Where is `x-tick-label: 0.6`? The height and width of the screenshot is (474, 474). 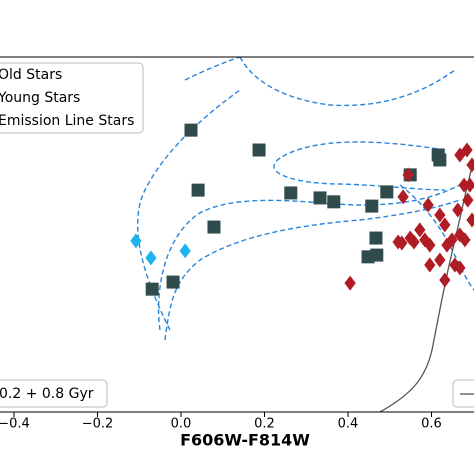 x-tick-label: 0.6 is located at coordinates (431, 424).